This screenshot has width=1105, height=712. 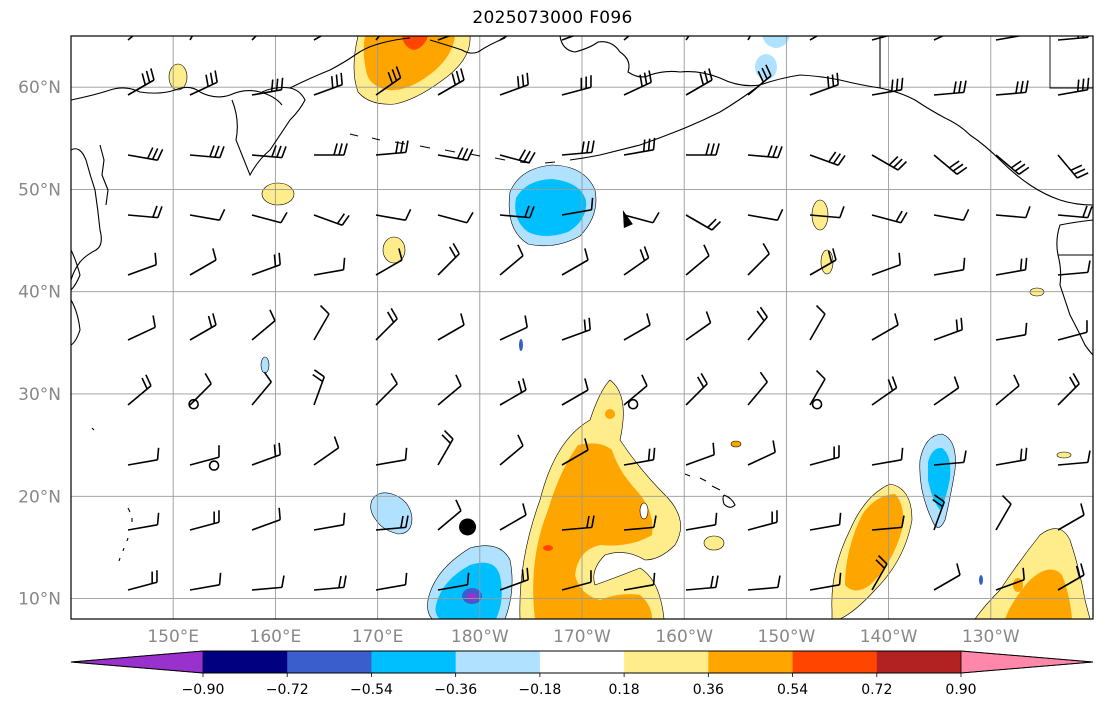 I want to click on lat-label: 30°N, so click(x=39, y=395).